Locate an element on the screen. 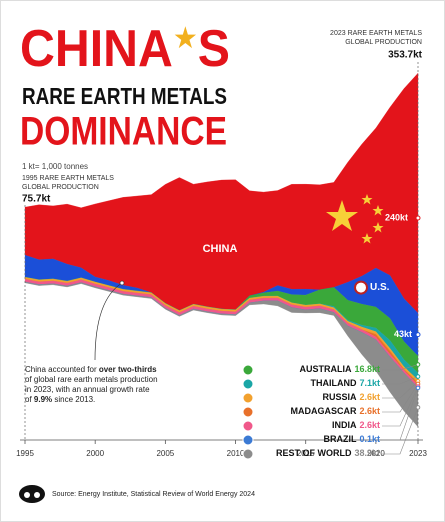 The width and height of the screenshot is (445, 522). note-text: in 2023, with an annual growth rate is located at coordinates (87, 389).